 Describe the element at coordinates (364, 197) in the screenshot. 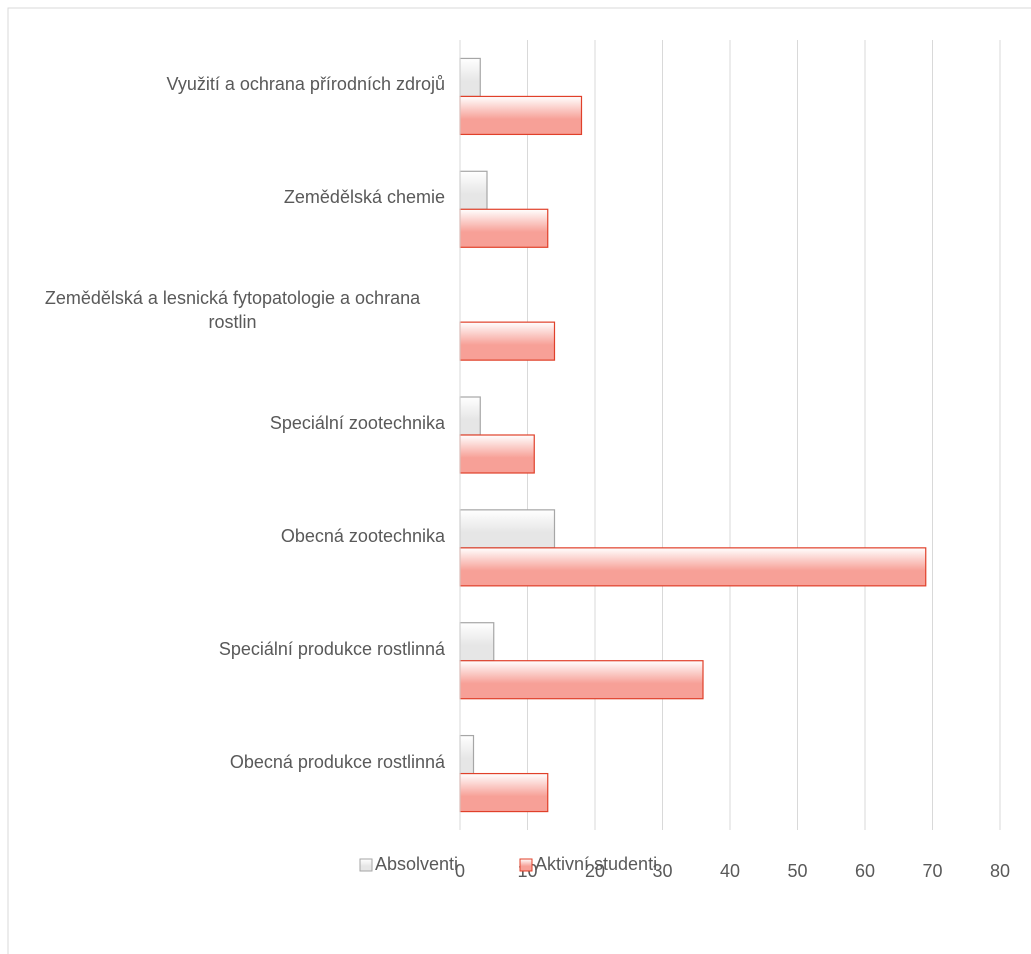

I see `y-tick-label: Zemědělská chemie` at that location.